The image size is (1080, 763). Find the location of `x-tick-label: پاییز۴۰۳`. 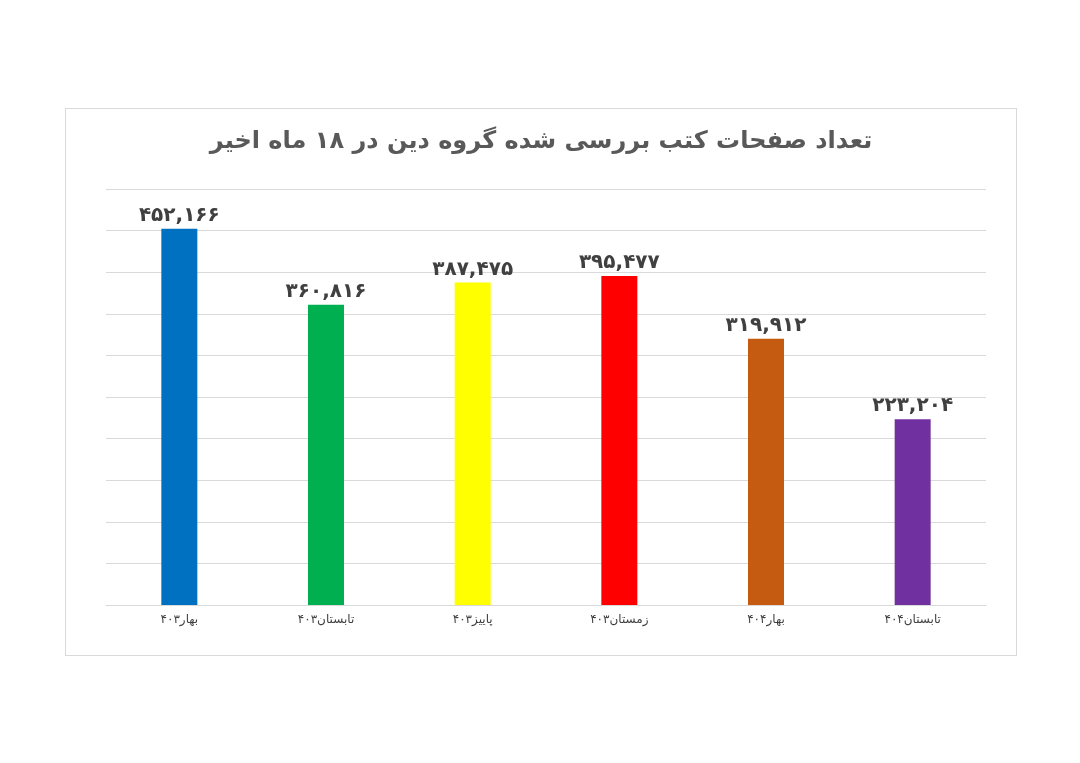

x-tick-label: پاییز۴۰۳ is located at coordinates (472, 619).